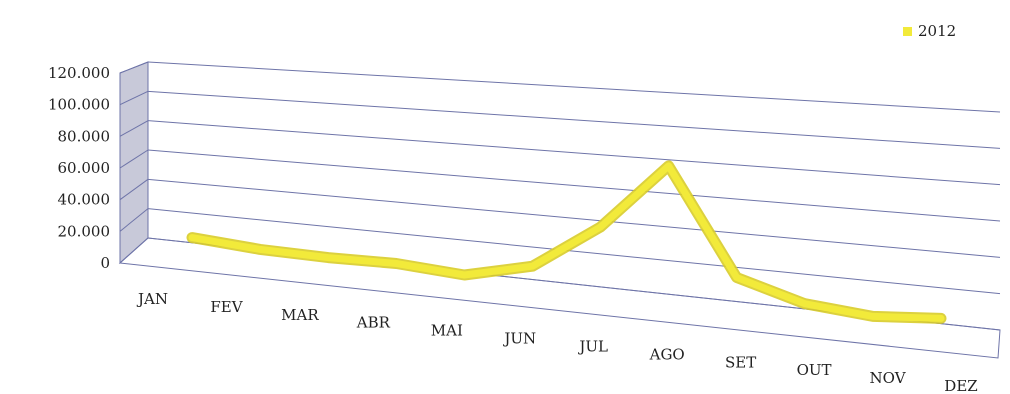  What do you see at coordinates (79, 73) in the screenshot?
I see `y-tick-label: 120.000` at bounding box center [79, 73].